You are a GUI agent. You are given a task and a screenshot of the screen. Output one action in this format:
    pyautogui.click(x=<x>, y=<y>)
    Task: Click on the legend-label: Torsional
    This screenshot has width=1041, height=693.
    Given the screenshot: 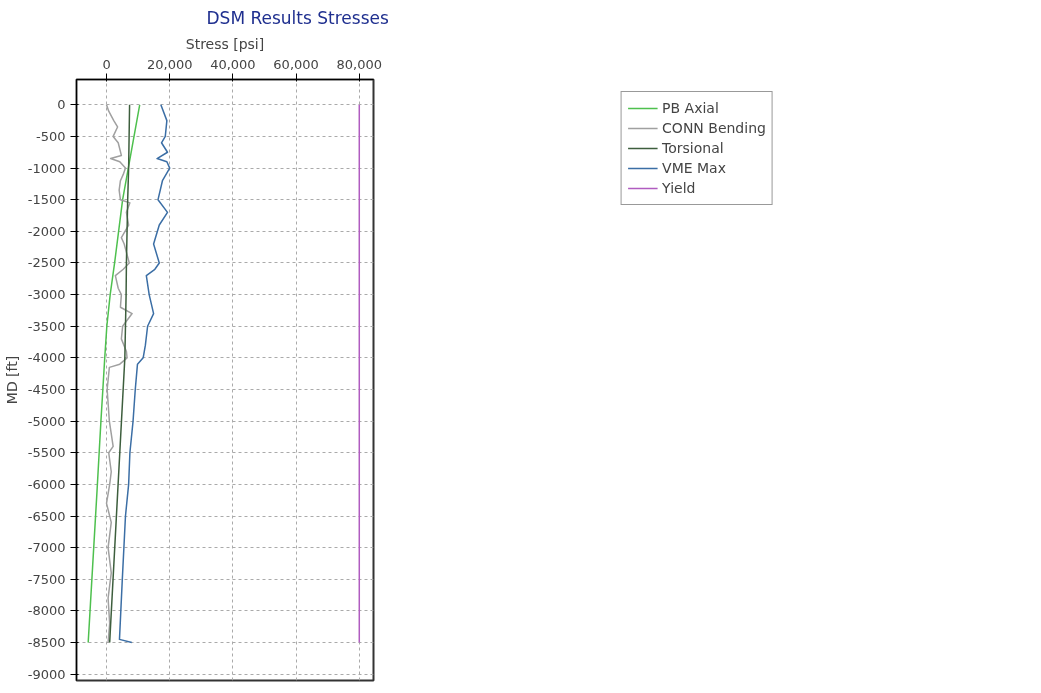 What is the action you would take?
    pyautogui.click(x=693, y=148)
    